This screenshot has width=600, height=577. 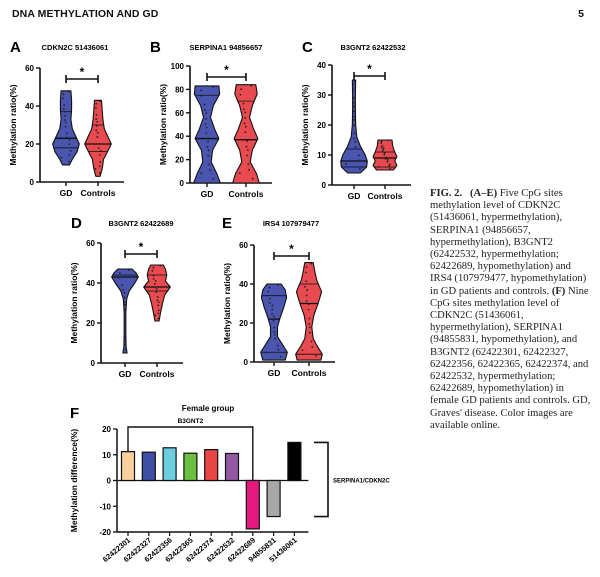 What do you see at coordinates (179, 136) in the screenshot?
I see `y-tick-label: 40` at bounding box center [179, 136].